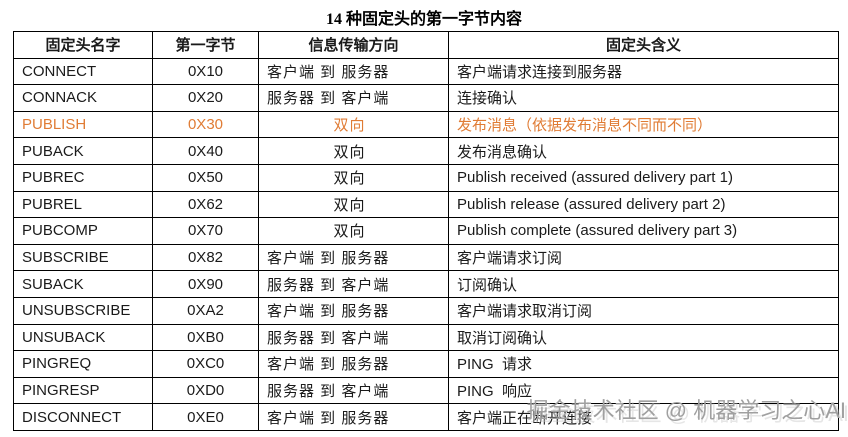 This screenshot has width=848, height=437. What do you see at coordinates (83, 124) in the screenshot?
I see `name-cell: PUBLISH` at bounding box center [83, 124].